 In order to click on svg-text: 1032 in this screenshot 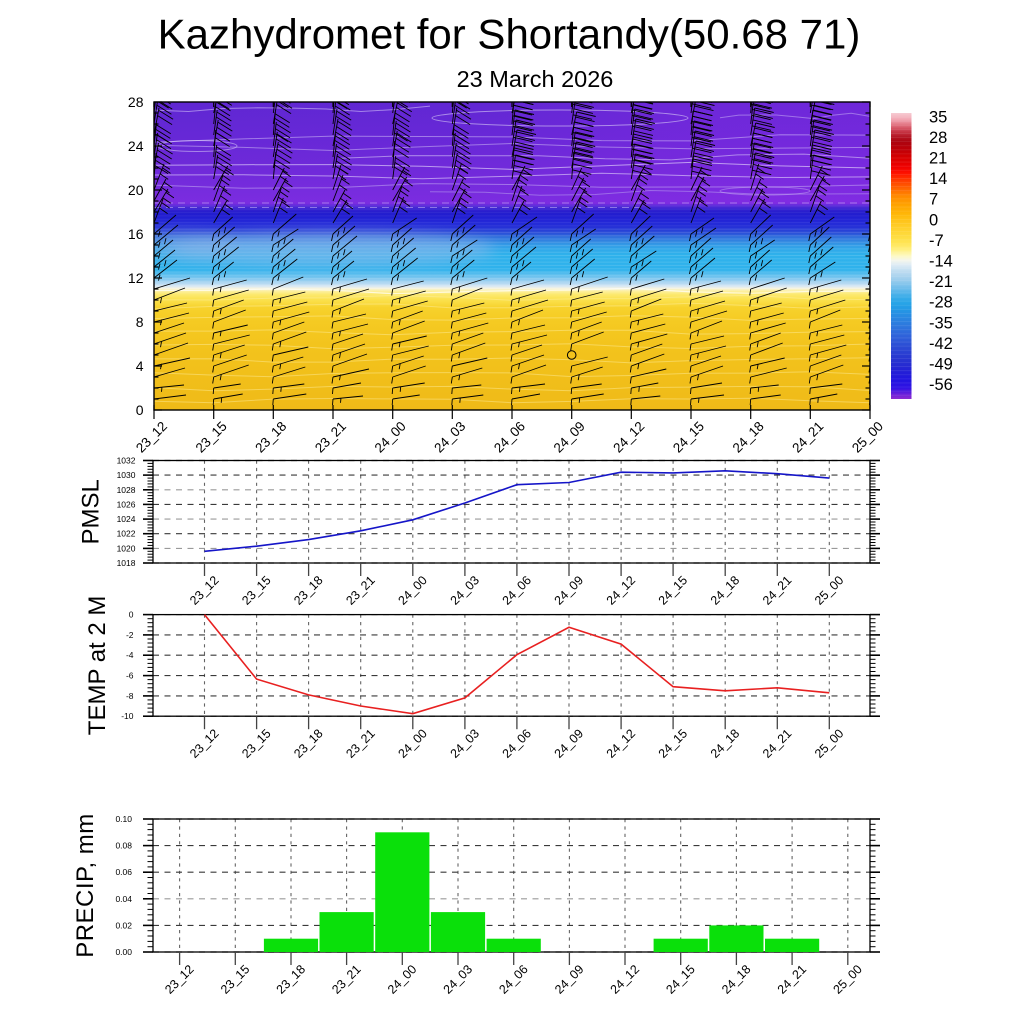, I will do `click(126, 461)`.